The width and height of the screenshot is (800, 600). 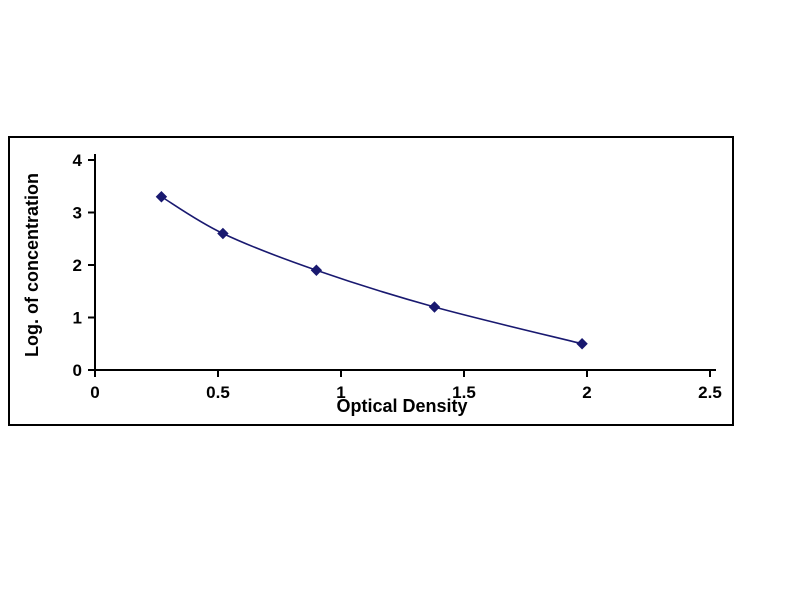 What do you see at coordinates (77, 265) in the screenshot?
I see `y-tick-label: 2` at bounding box center [77, 265].